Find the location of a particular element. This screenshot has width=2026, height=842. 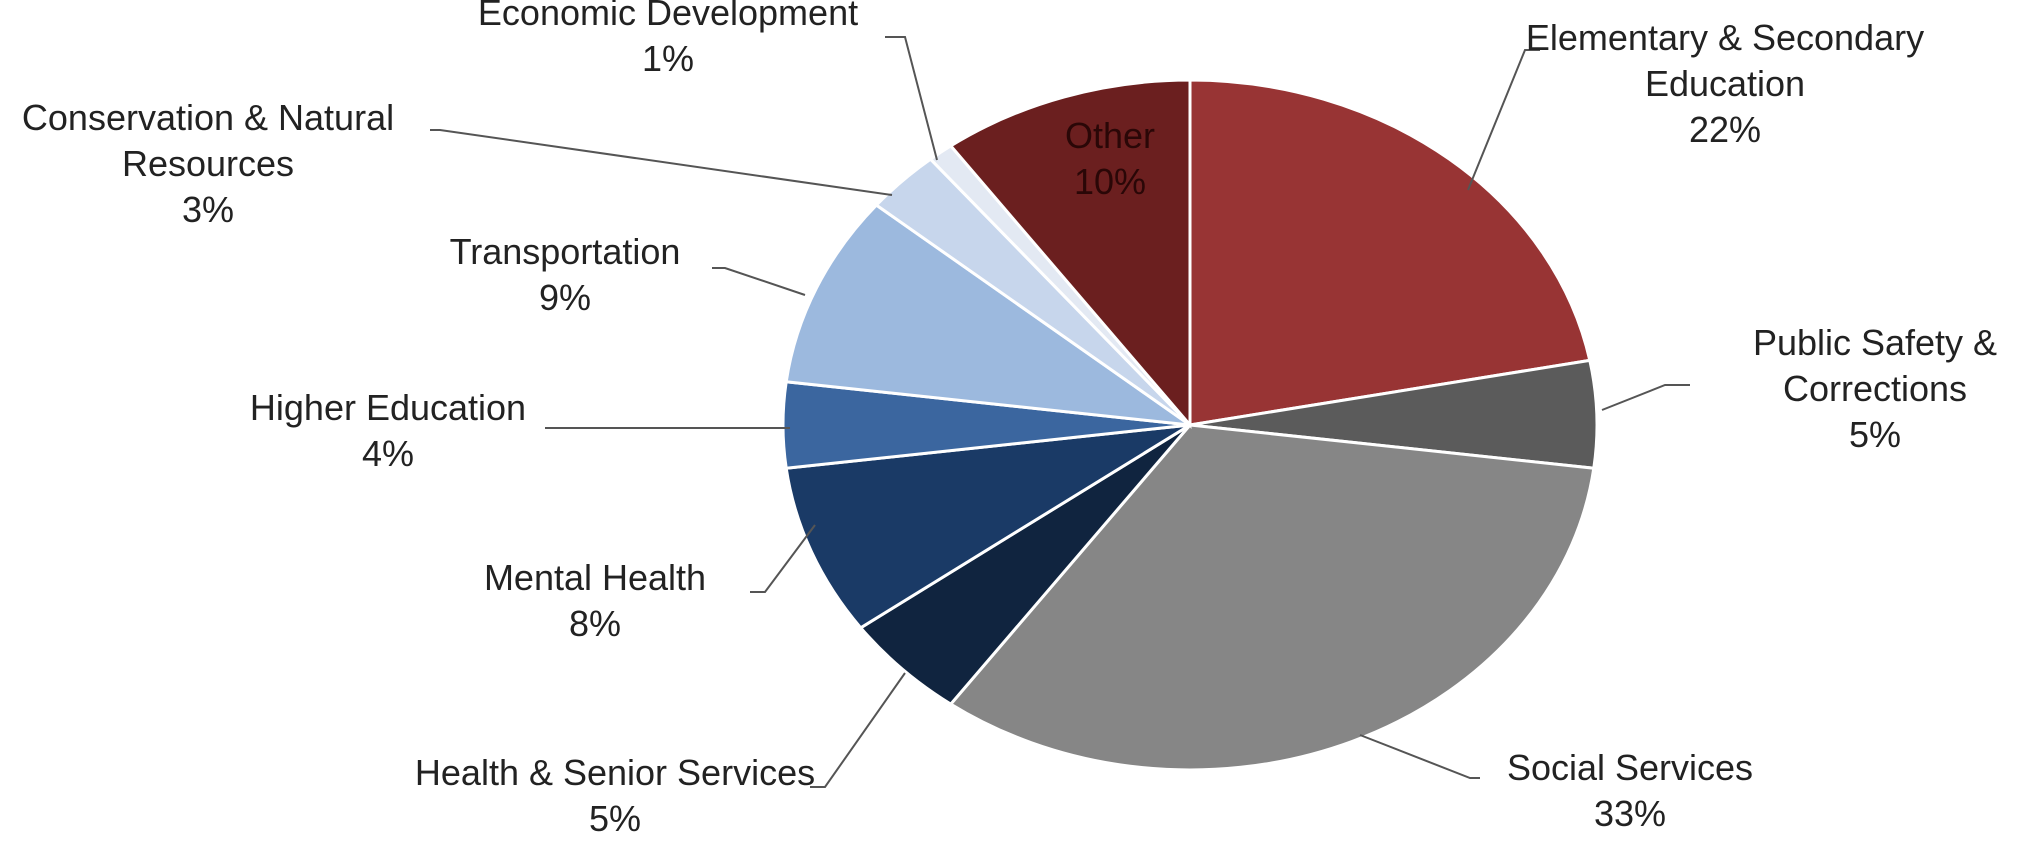

data-label-mental-health: Mental Health 8% is located at coordinates (595, 600).